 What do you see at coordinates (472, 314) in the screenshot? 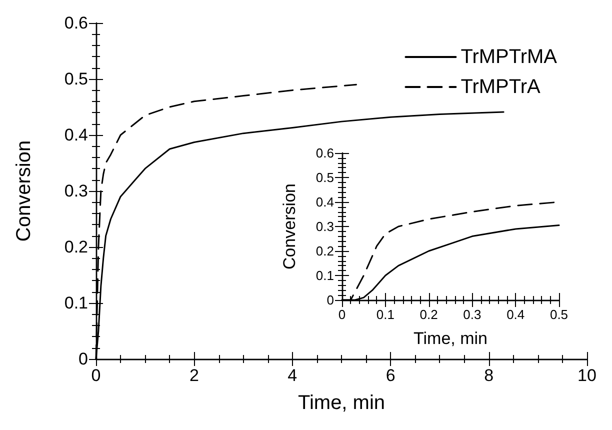
I see `x-tick-label: 0.3` at bounding box center [472, 314].